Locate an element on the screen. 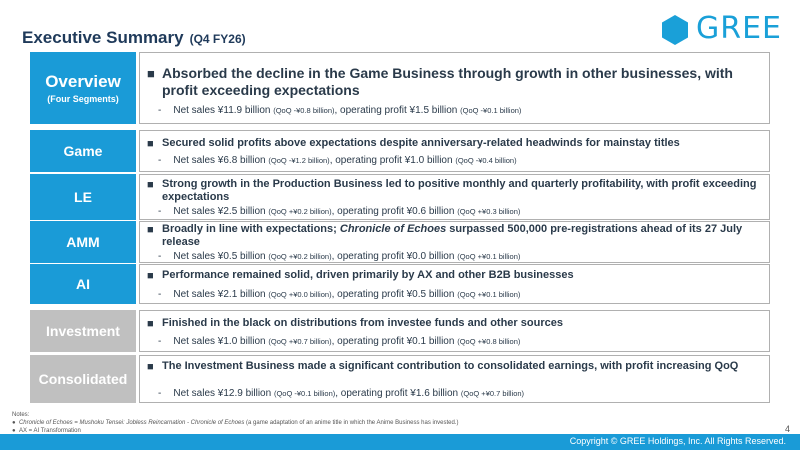 This screenshot has width=800, height=450. note-text: AX = AI Transformation is located at coordinates (49, 431).